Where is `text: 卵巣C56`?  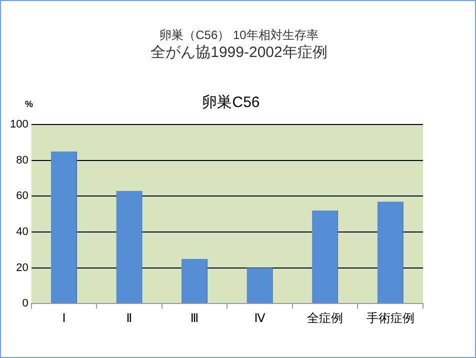 text: 卵巣C56 is located at coordinates (231, 102).